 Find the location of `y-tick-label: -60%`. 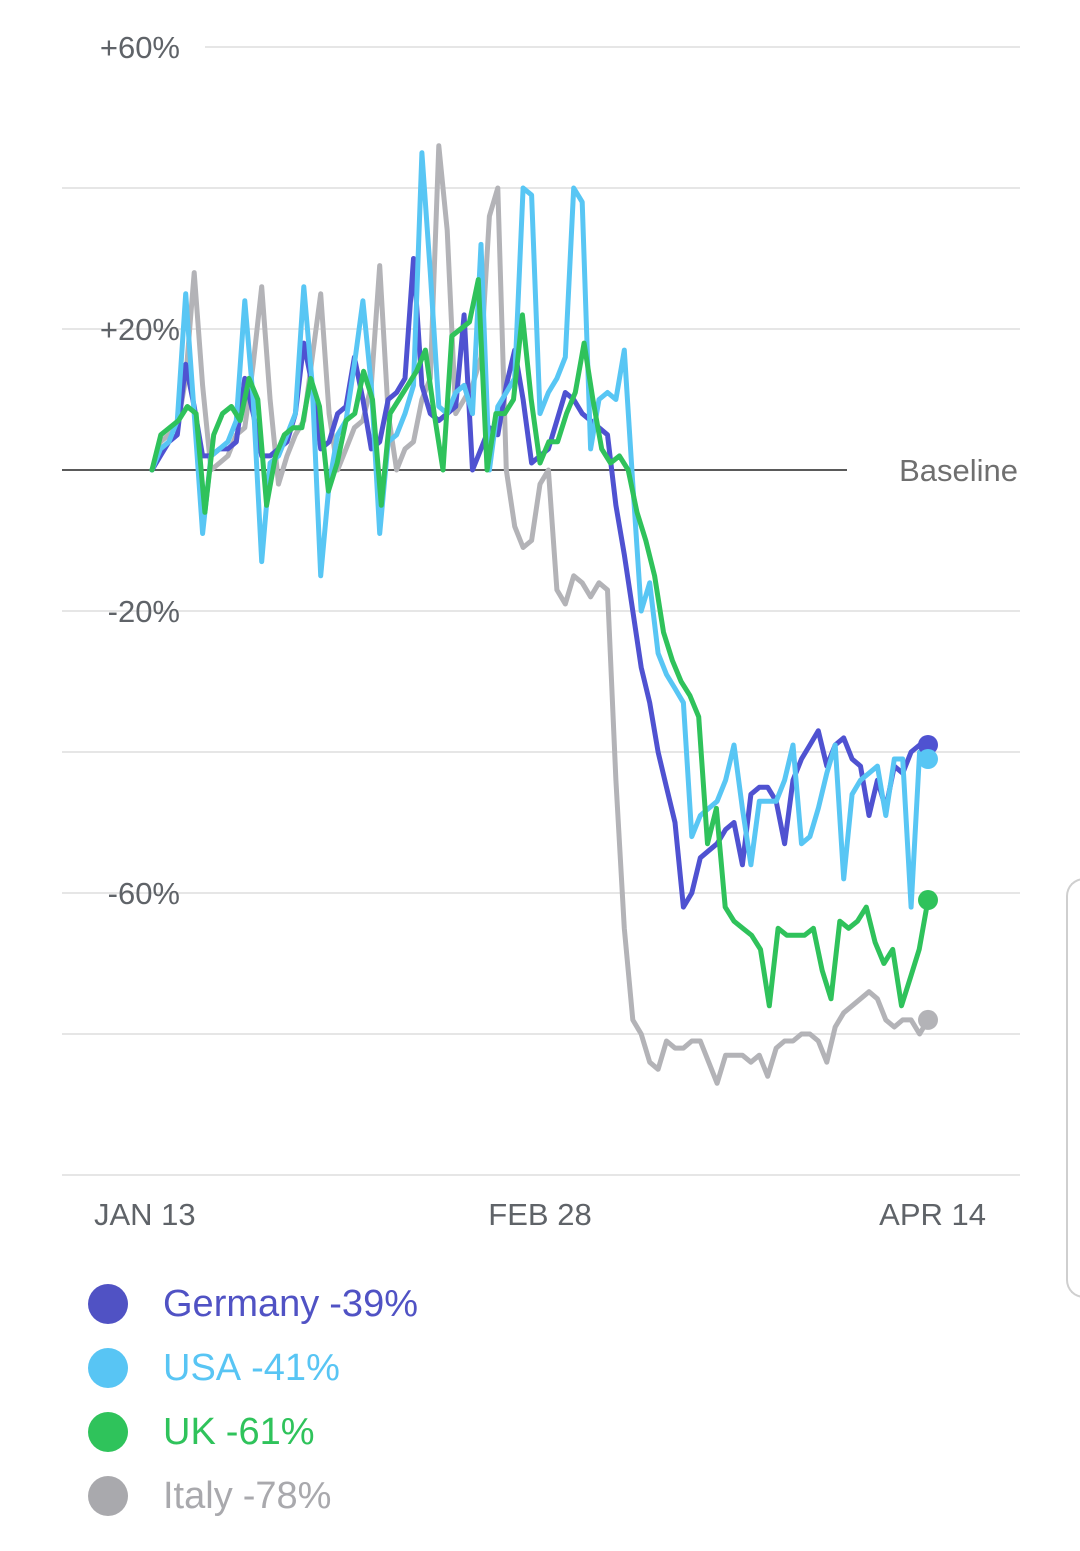

y-tick-label: -60% is located at coordinates (144, 893).